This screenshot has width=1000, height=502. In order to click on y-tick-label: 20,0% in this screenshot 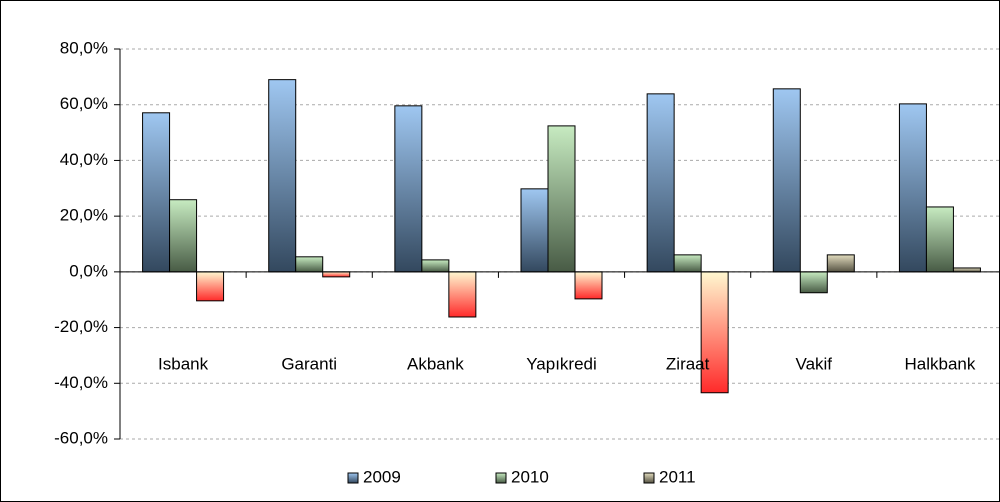, I will do `click(84, 215)`.